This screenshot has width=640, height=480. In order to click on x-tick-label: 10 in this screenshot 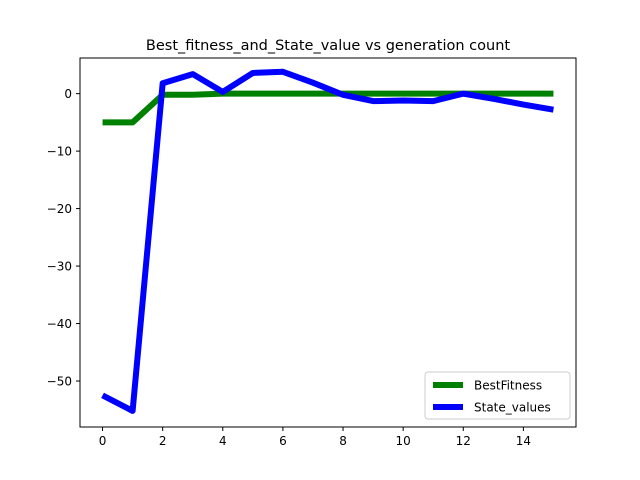, I will do `click(403, 441)`.